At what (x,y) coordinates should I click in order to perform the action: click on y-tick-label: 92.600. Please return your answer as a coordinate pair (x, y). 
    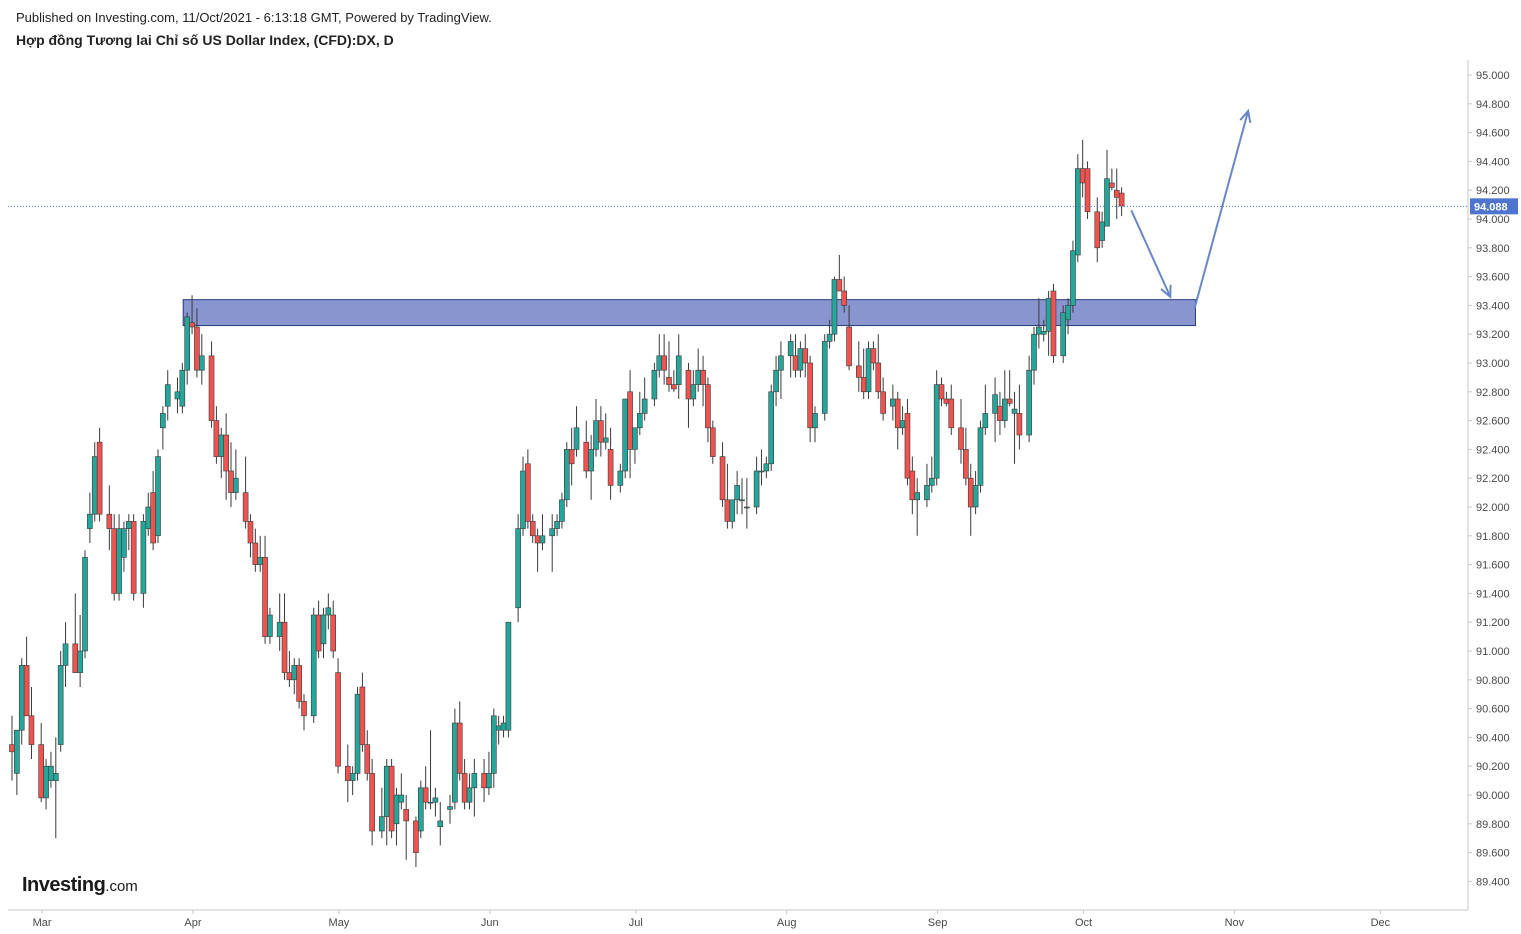
    Looking at the image, I should click on (1493, 422).